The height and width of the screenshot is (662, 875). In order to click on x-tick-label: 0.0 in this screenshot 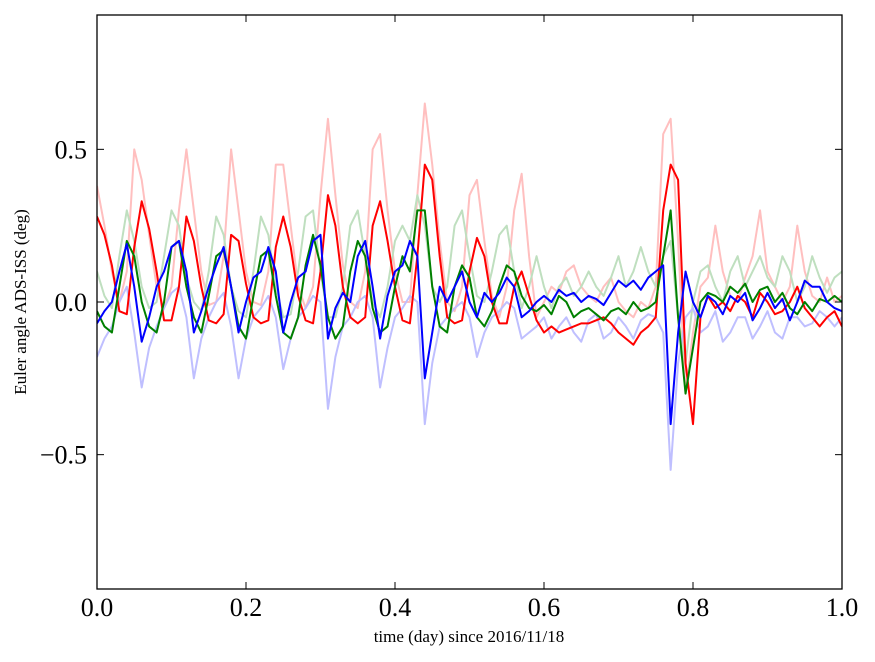, I will do `click(97, 607)`.